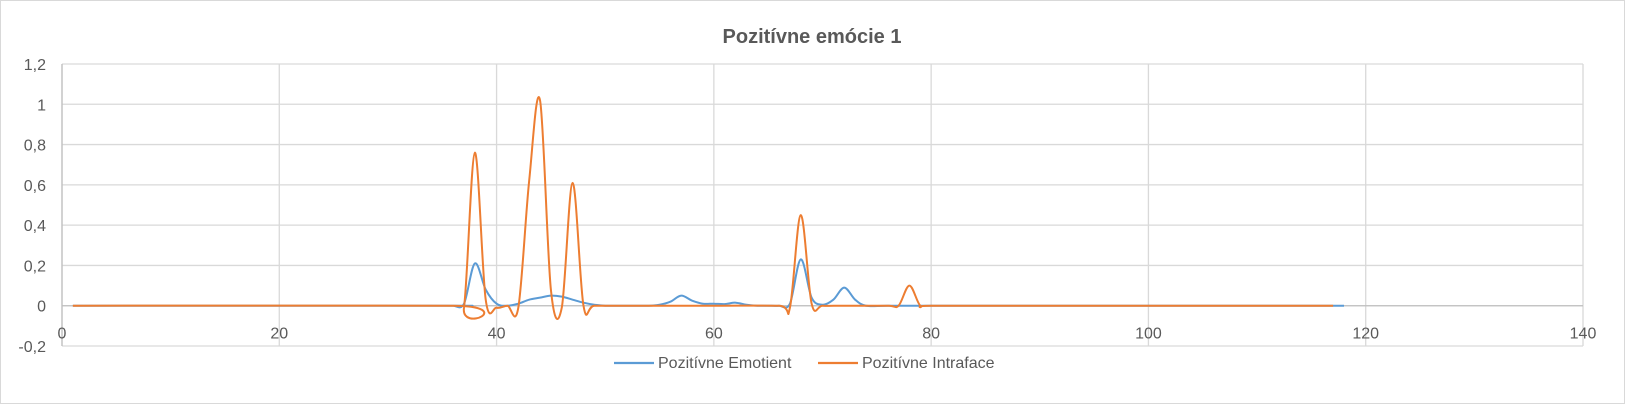 This screenshot has height=404, width=1625. I want to click on legend-item-intraface: Pozitívne Intraface, so click(906, 363).